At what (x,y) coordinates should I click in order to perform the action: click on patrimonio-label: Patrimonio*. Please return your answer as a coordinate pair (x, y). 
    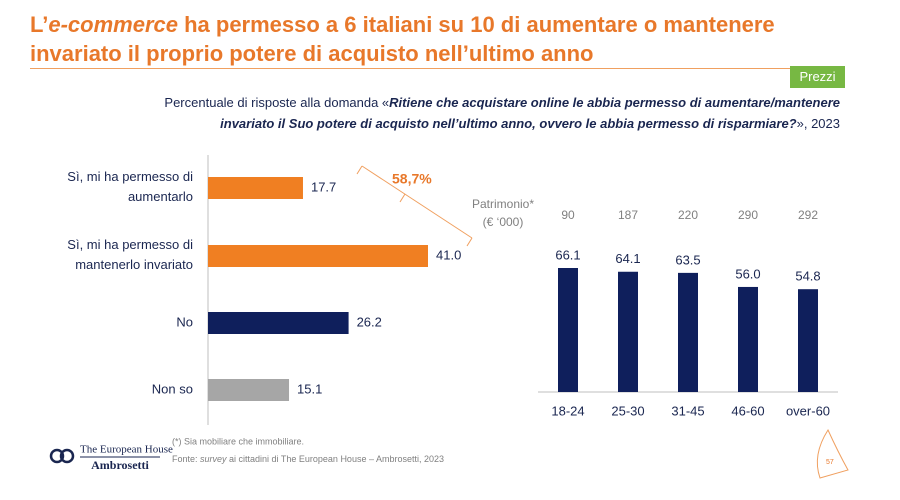
    Looking at the image, I should click on (503, 204).